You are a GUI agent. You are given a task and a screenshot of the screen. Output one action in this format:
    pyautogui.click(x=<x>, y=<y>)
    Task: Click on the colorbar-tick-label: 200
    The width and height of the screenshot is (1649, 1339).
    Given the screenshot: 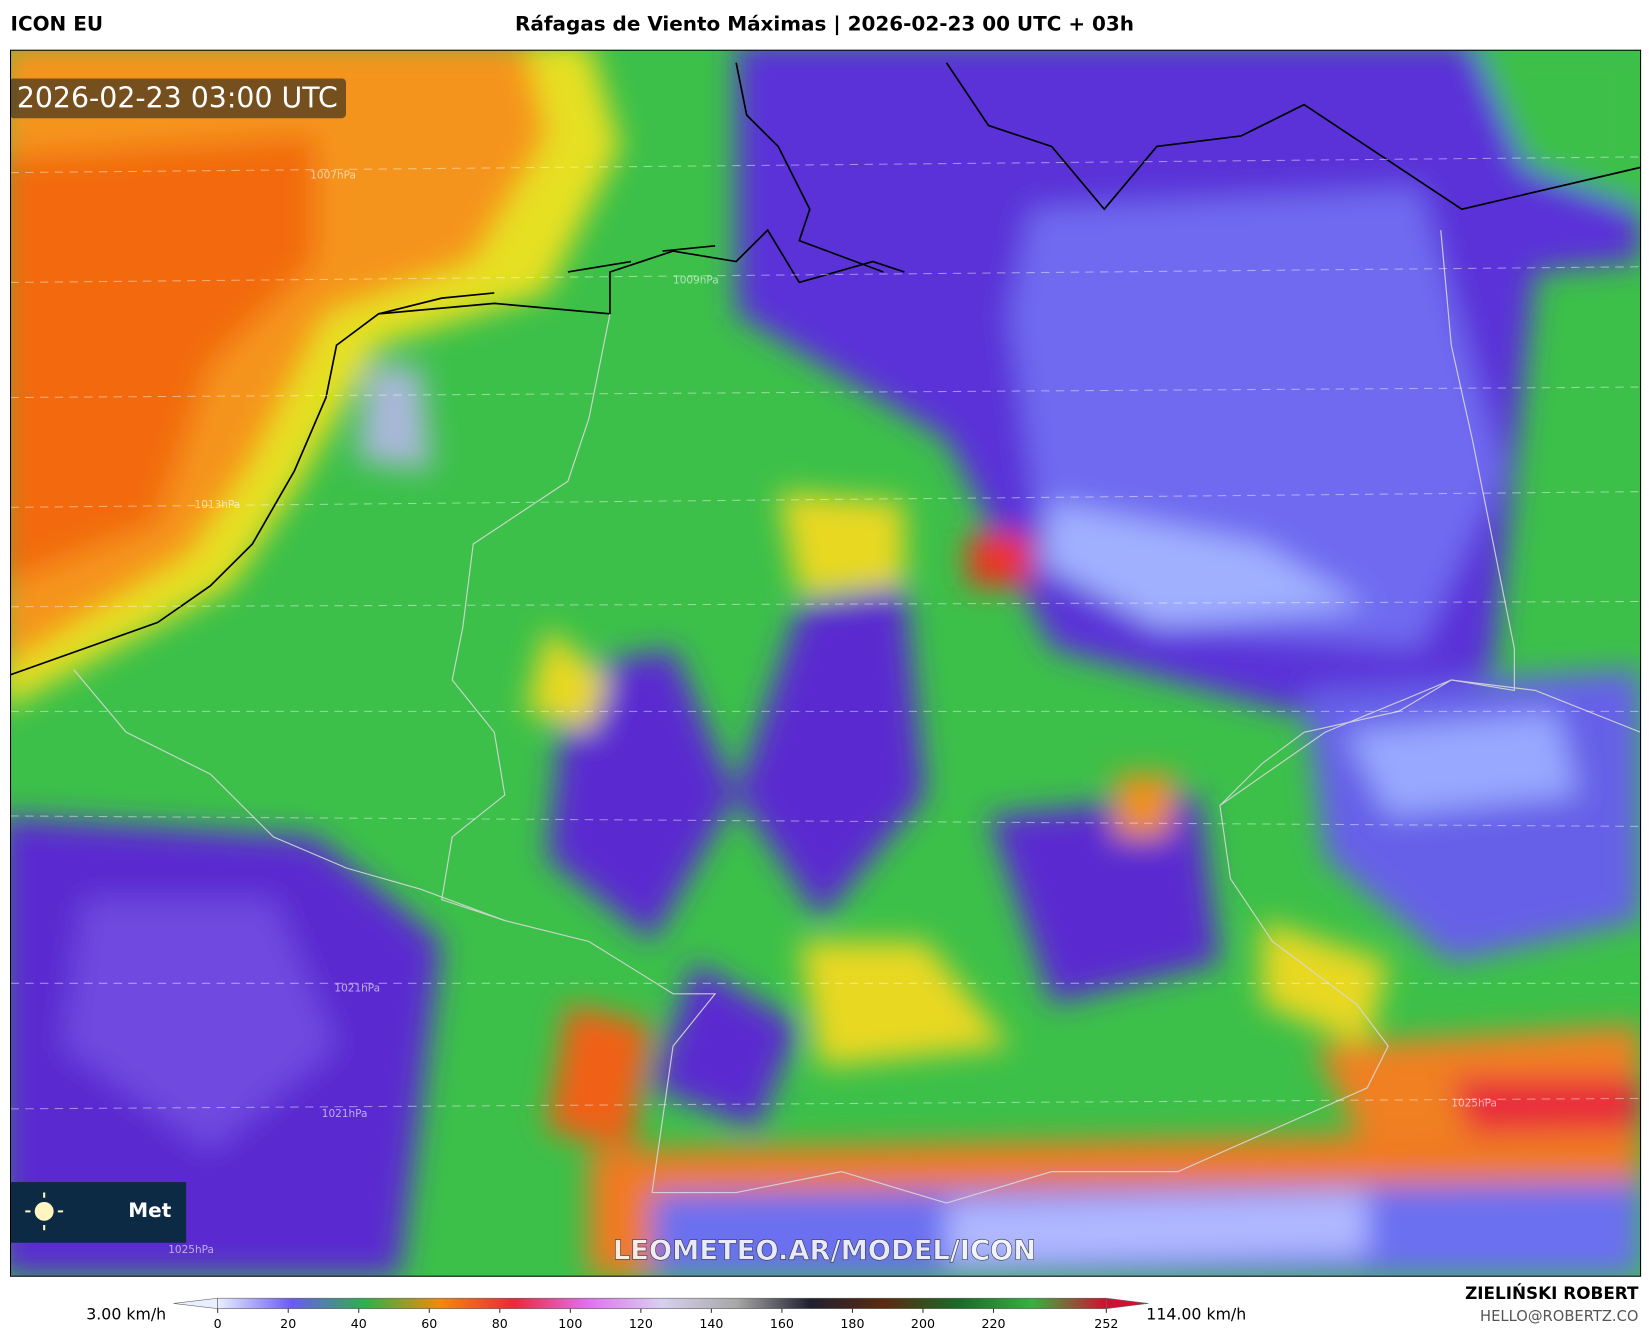 What is the action you would take?
    pyautogui.click(x=923, y=1323)
    